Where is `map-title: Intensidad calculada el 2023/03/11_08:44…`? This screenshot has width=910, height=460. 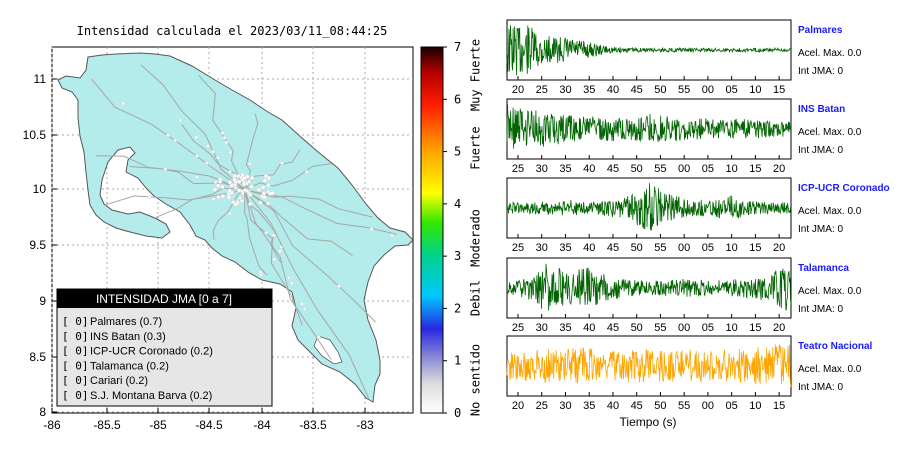
map-title: Intensidad calculada el 2023/03/11_08:44… is located at coordinates (232, 31).